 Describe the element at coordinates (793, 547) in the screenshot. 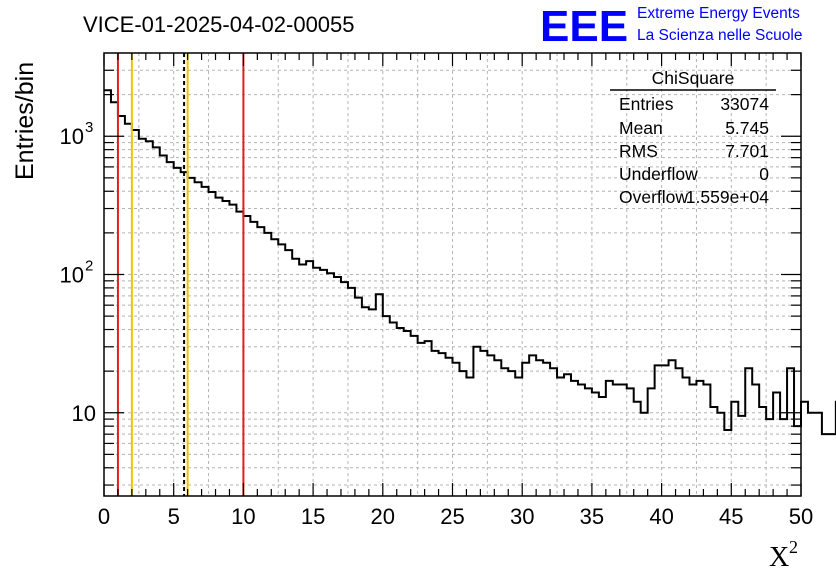

I see `x-axis-label-superscript: 2` at that location.